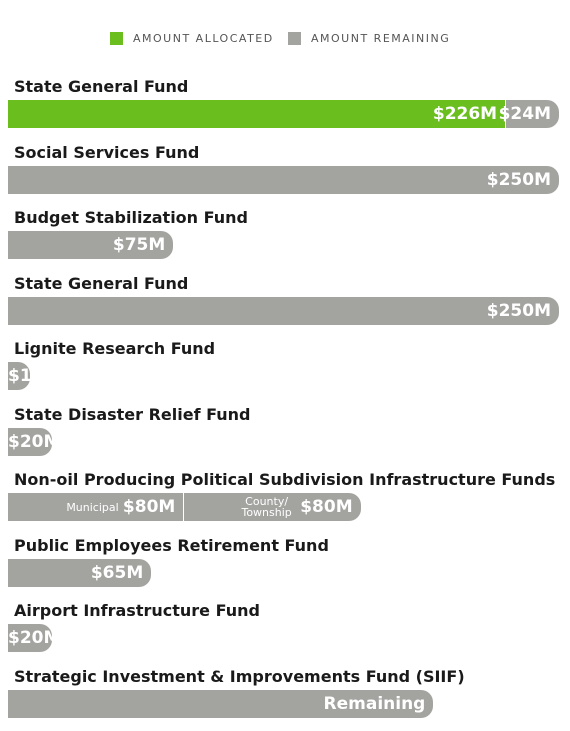  I want to click on fund-title: Social Services Fund, so click(107, 152).